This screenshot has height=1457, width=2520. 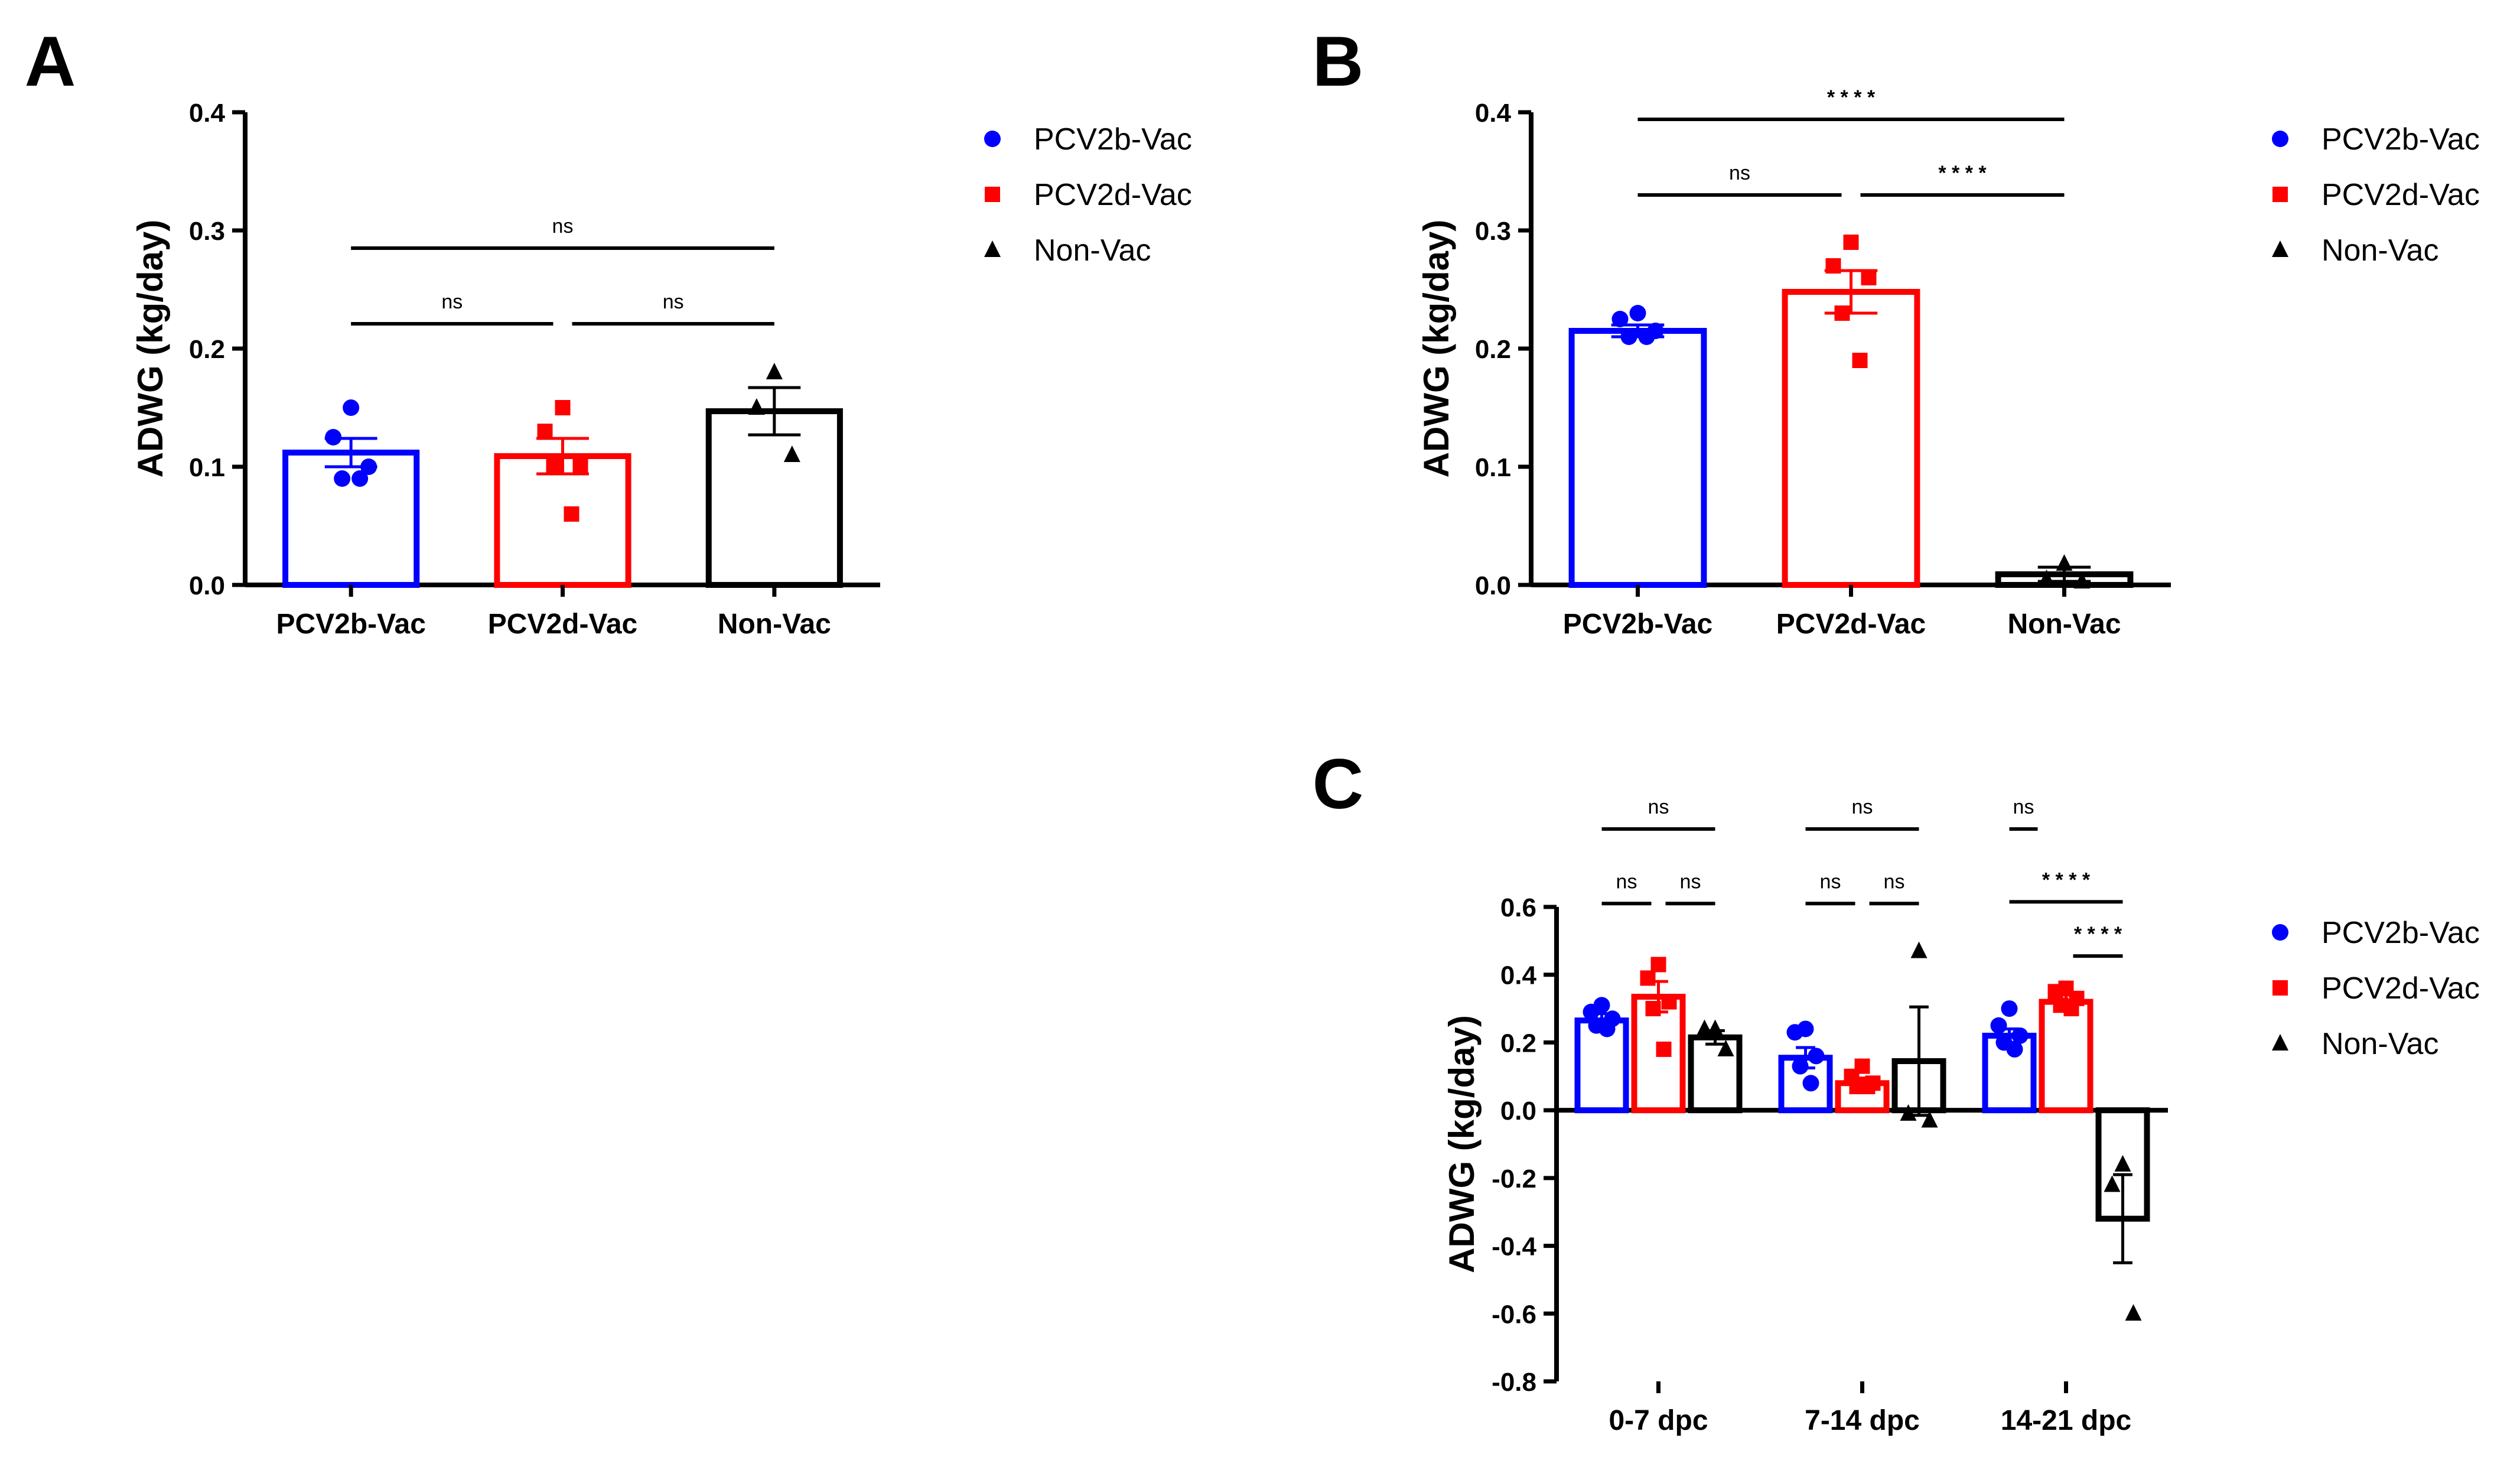 What do you see at coordinates (1493, 468) in the screenshot?
I see `panel-b-y-tick-label-1: 0.1` at bounding box center [1493, 468].